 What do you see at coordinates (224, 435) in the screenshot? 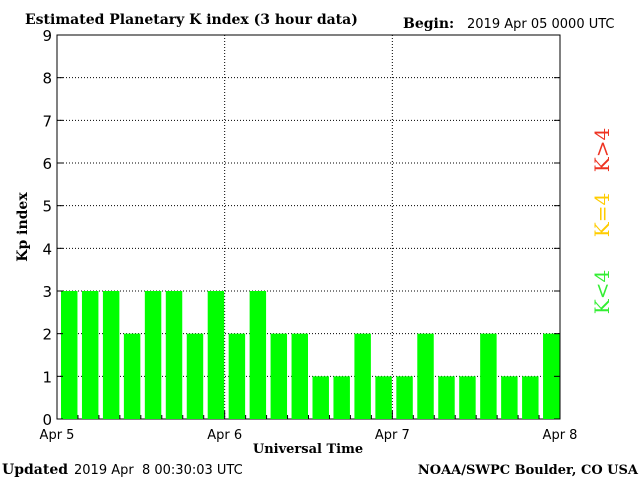
I see `x-tick-label: Apr 6` at bounding box center [224, 435].